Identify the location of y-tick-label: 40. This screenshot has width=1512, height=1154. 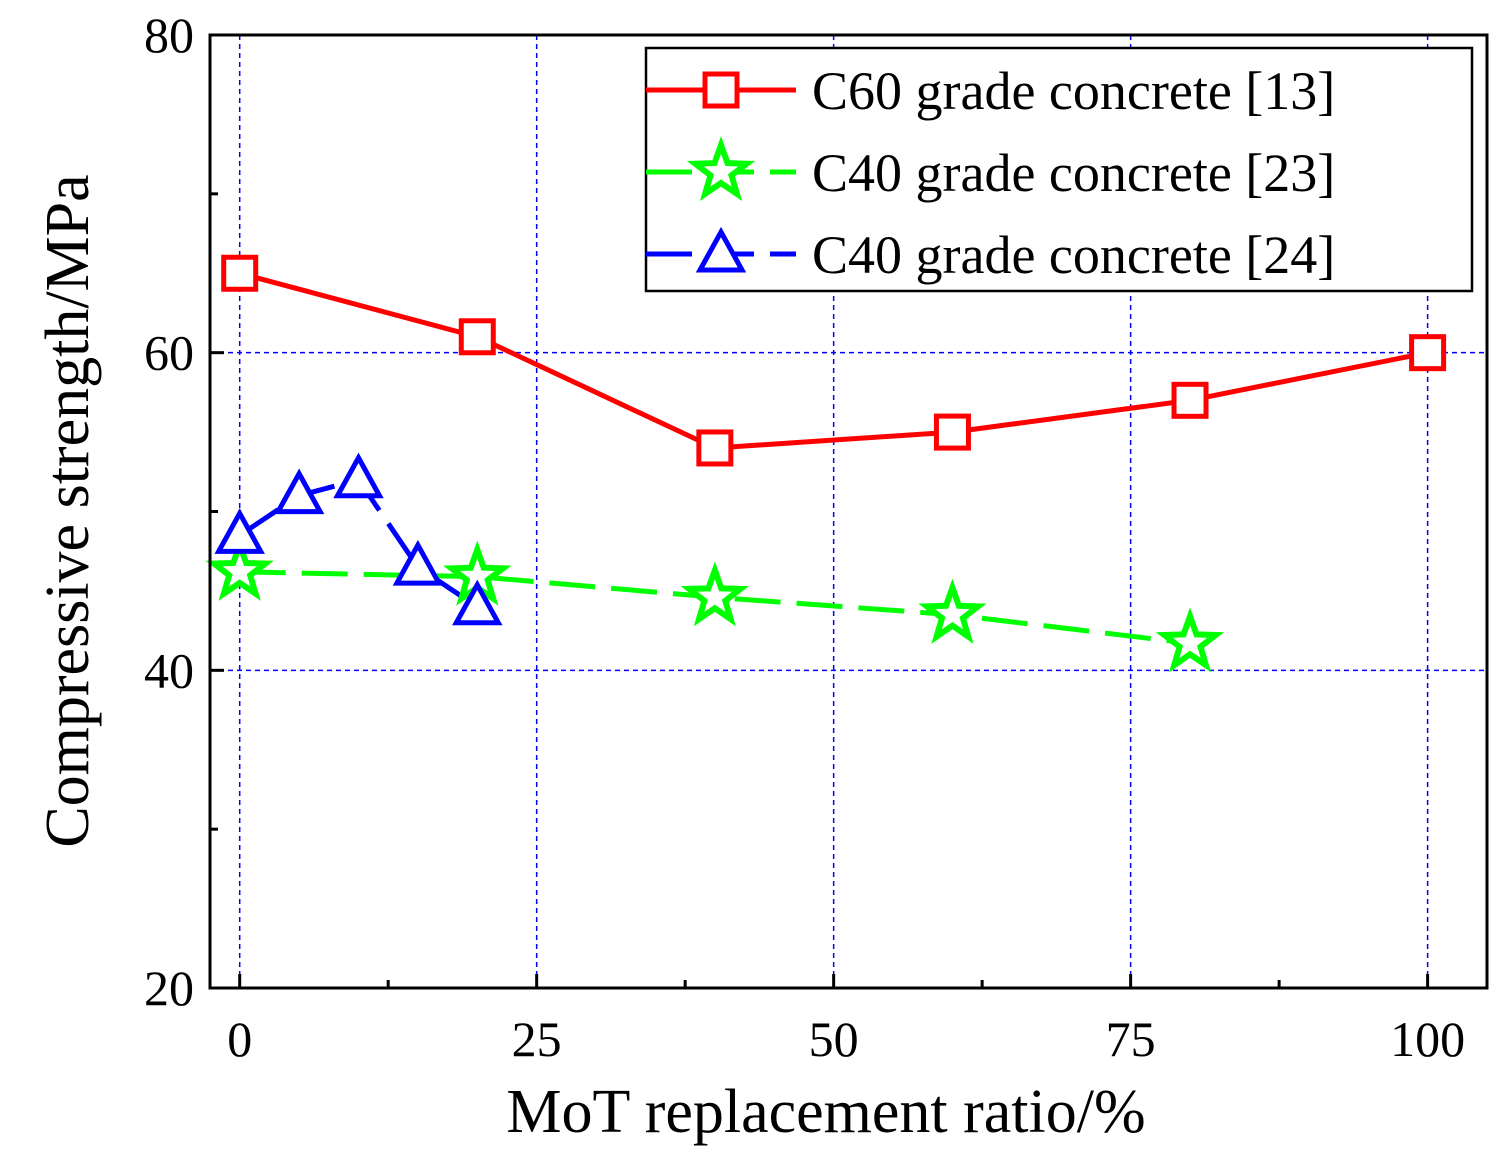
(169, 670).